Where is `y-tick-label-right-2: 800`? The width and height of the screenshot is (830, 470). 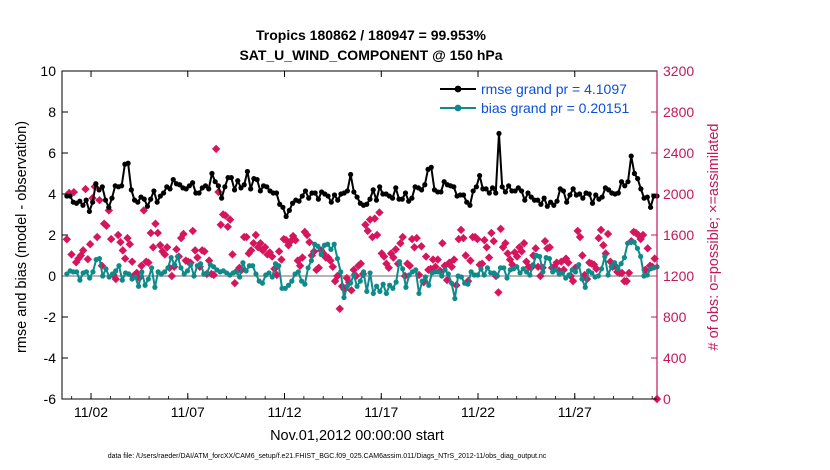 y-tick-label-right-2: 800 is located at coordinates (675, 317).